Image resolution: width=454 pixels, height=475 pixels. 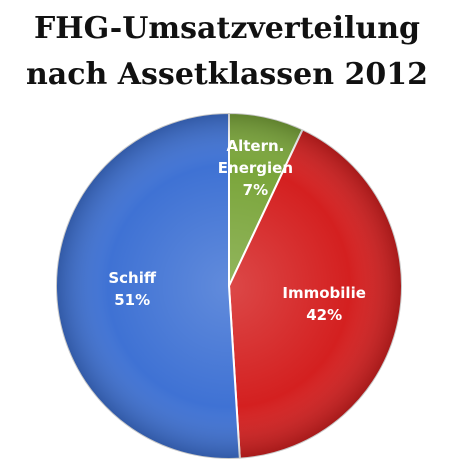 What do you see at coordinates (323, 293) in the screenshot?
I see `pie-category-label: Immobilie` at bounding box center [323, 293].